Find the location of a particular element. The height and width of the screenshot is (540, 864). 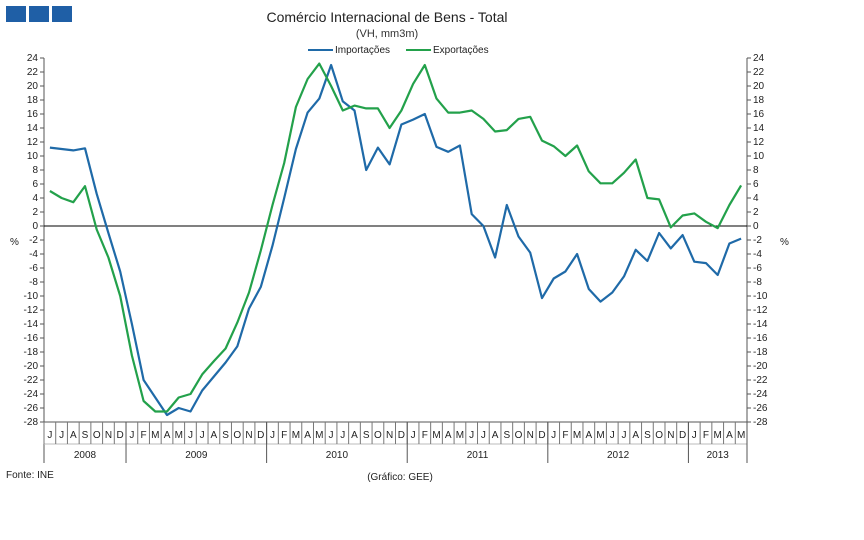

y-tick-label-left: -26 is located at coordinates (31, 408).